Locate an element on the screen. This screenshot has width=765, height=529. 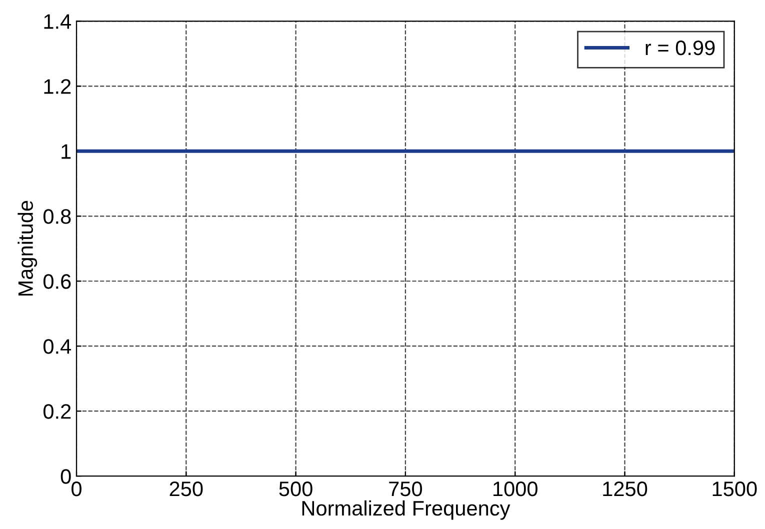
y-tick-label: 0 is located at coordinates (65, 476).